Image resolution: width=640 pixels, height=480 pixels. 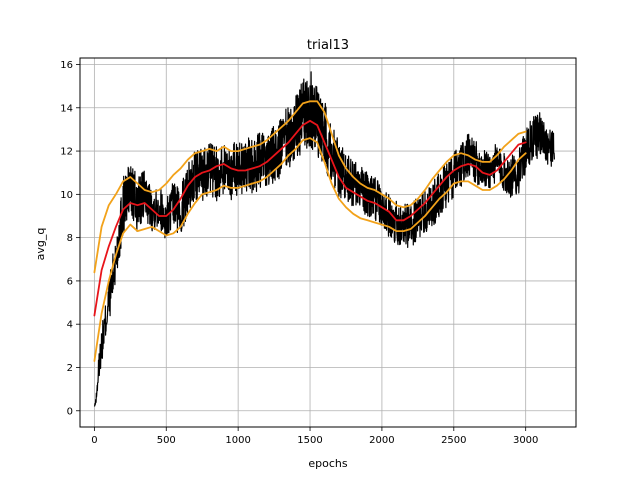 What do you see at coordinates (525, 440) in the screenshot?
I see `x-tick-label: 3000` at bounding box center [525, 440].